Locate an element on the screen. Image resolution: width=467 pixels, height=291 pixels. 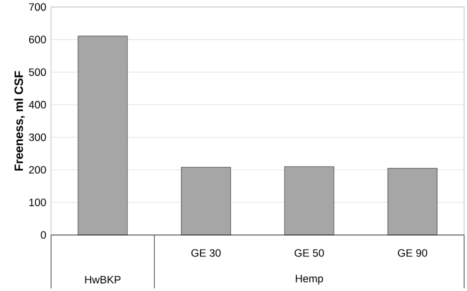
y-tick-label: 400 is located at coordinates (37, 104).